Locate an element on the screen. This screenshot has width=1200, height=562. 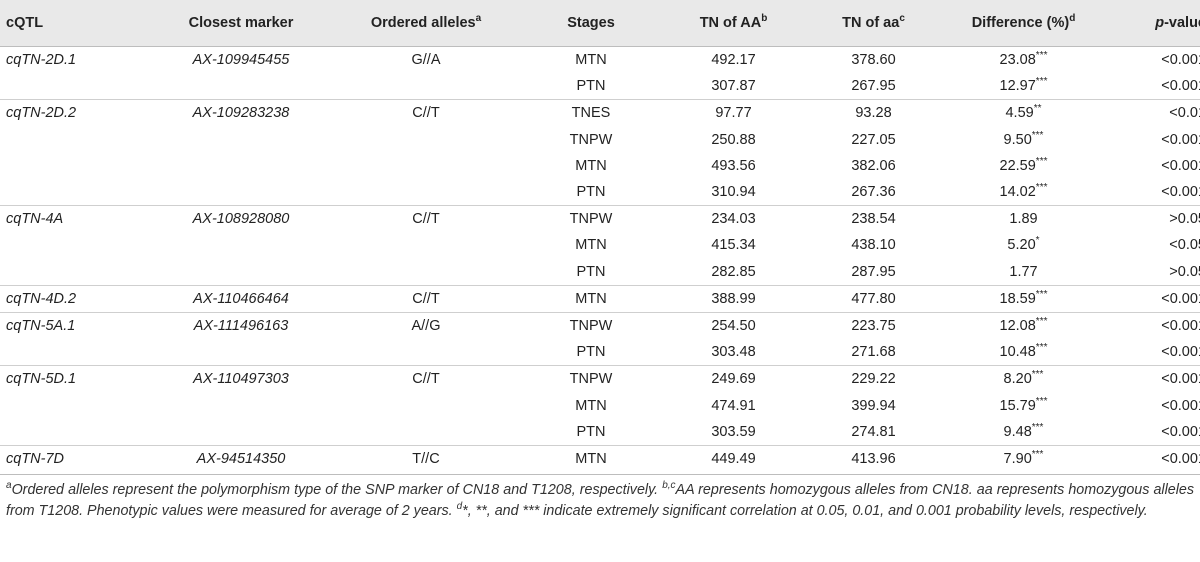
cell-tn-aa-small-text: 382.06 is located at coordinates (873, 165).